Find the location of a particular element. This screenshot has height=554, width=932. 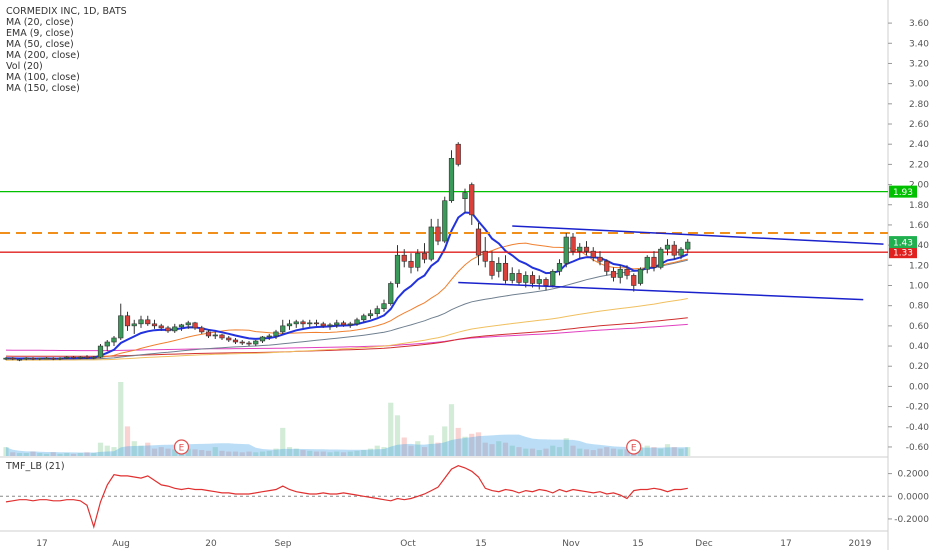

time-axis-label: Oct is located at coordinates (408, 544).